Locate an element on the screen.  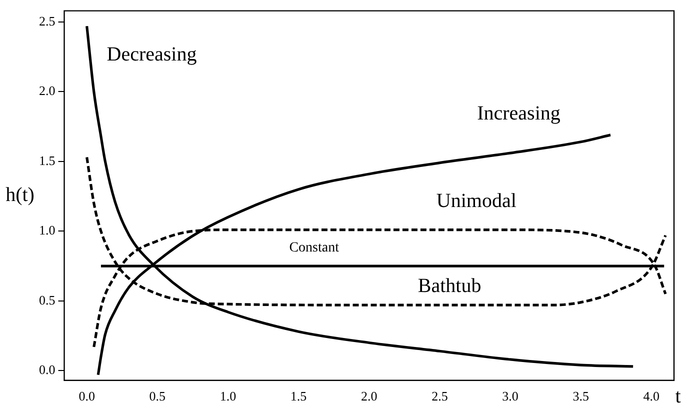
x-tick-label: 3.5 is located at coordinates (580, 396).